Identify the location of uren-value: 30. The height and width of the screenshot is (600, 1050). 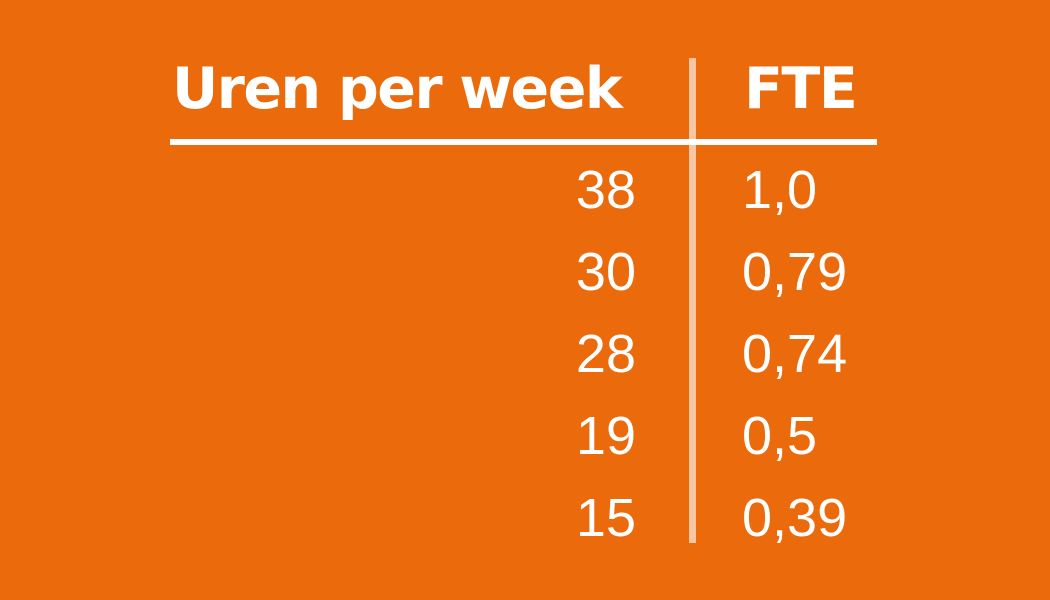
(605, 272).